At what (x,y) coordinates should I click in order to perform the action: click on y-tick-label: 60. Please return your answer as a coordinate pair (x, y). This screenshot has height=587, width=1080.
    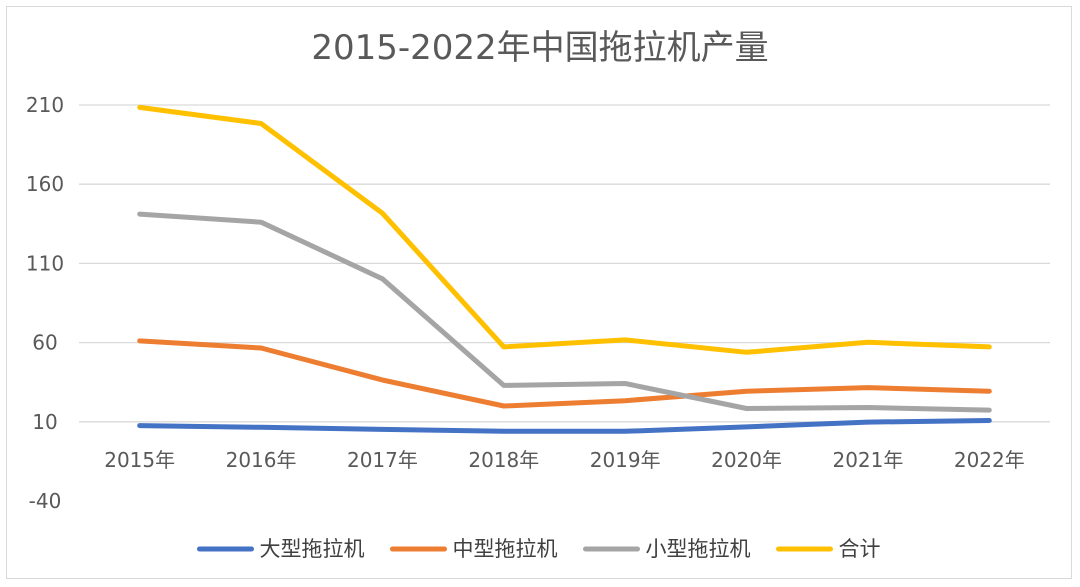
    Looking at the image, I should click on (44, 343).